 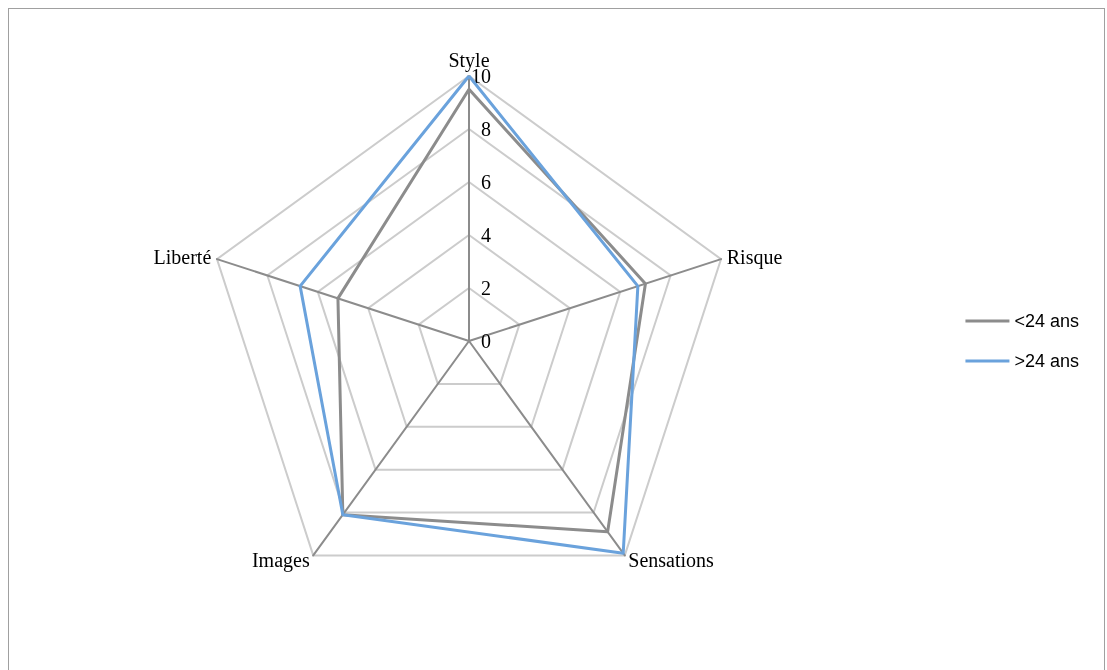 I want to click on spoke-label: Liberté, so click(x=182, y=257).